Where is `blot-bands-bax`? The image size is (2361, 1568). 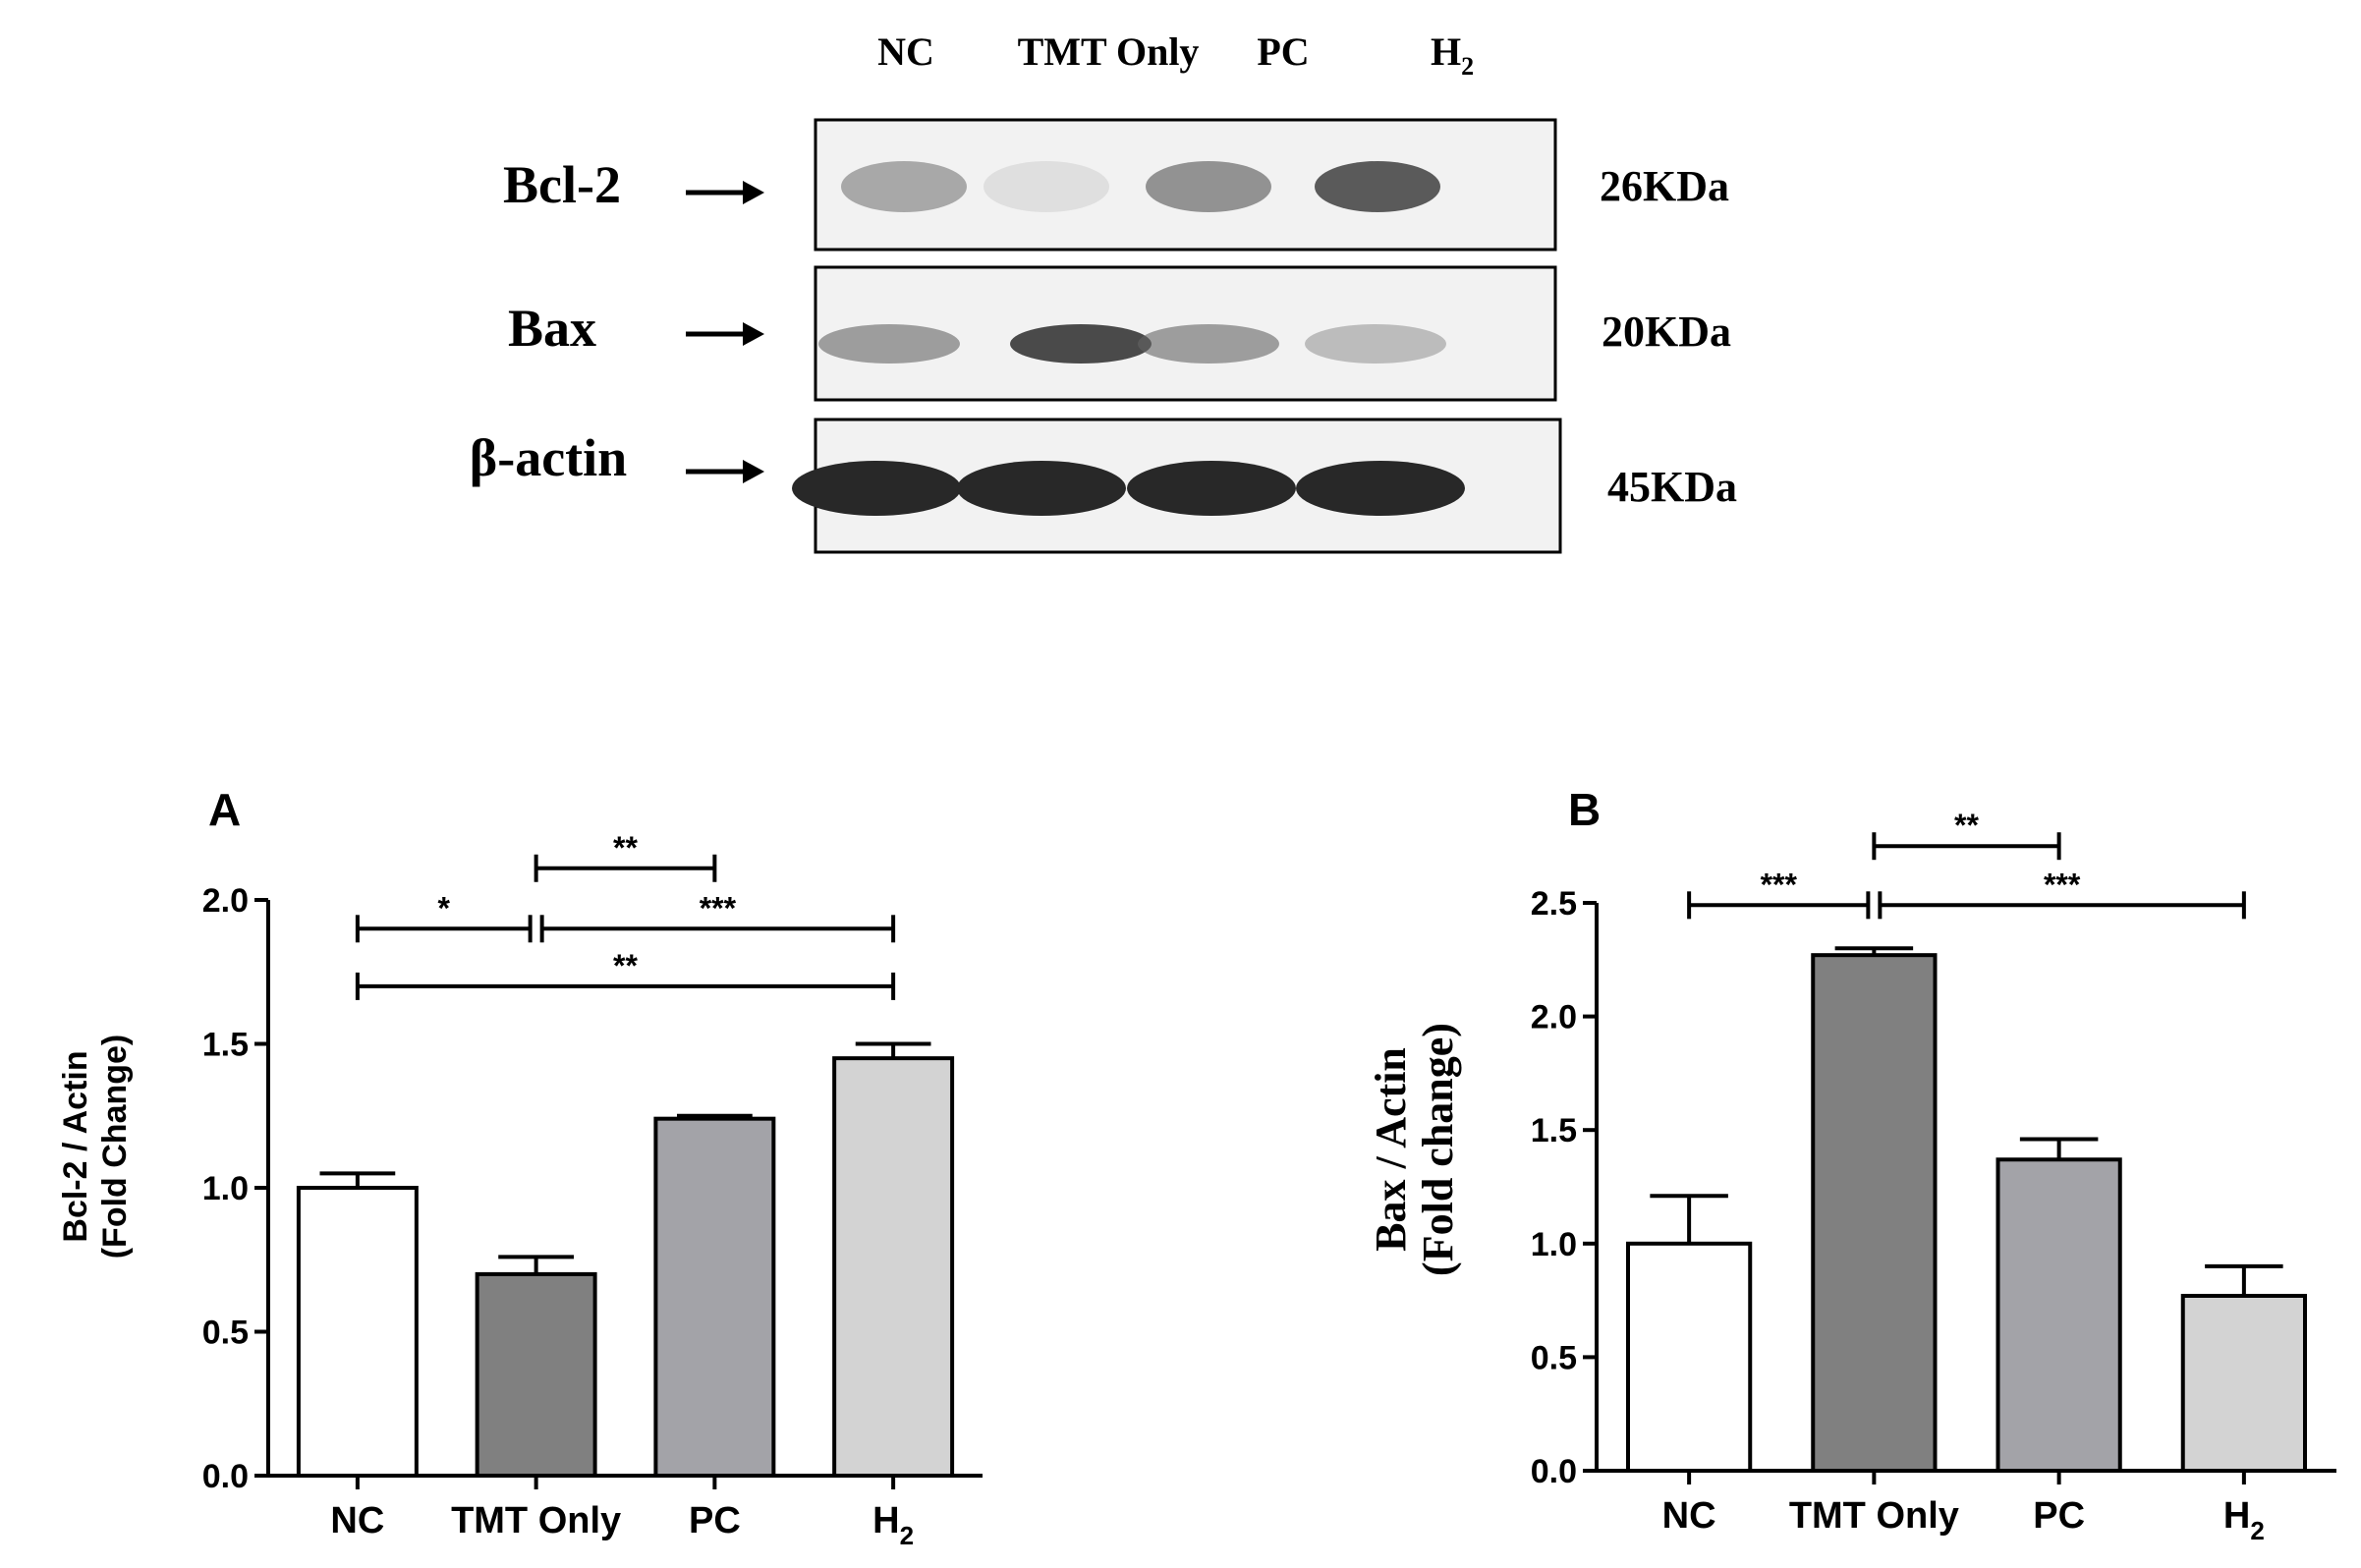 blot-bands-bax is located at coordinates (1132, 344).